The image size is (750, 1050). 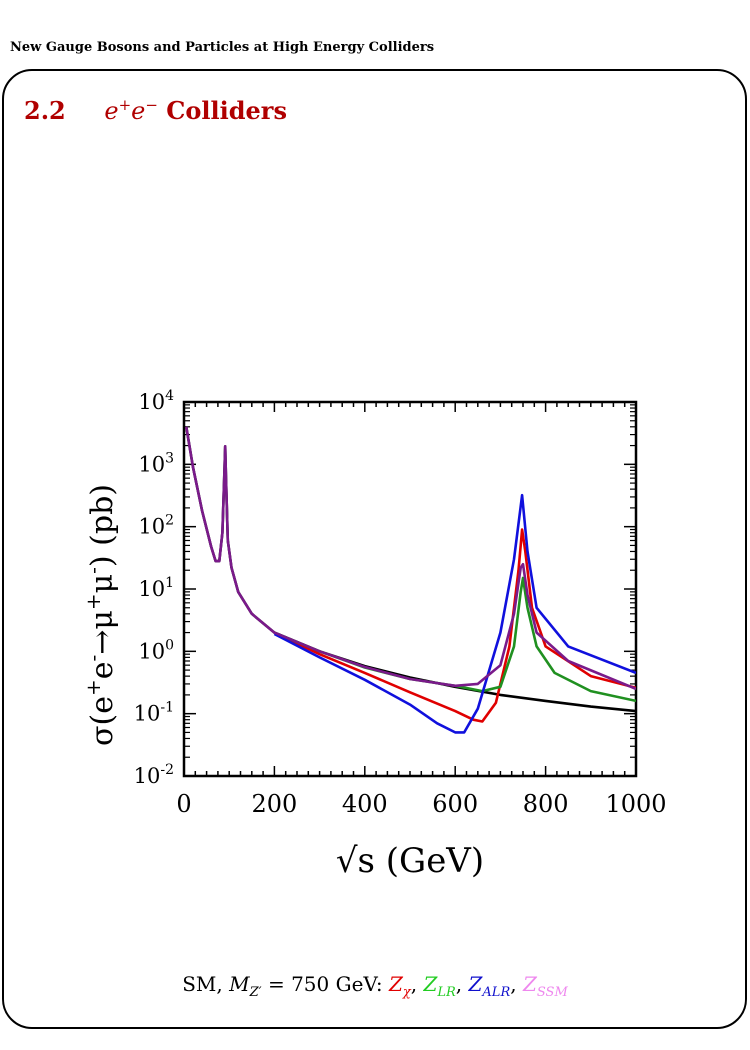 What do you see at coordinates (245, 986) in the screenshot?
I see `caption-mass-symbol: MZ′` at bounding box center [245, 986].